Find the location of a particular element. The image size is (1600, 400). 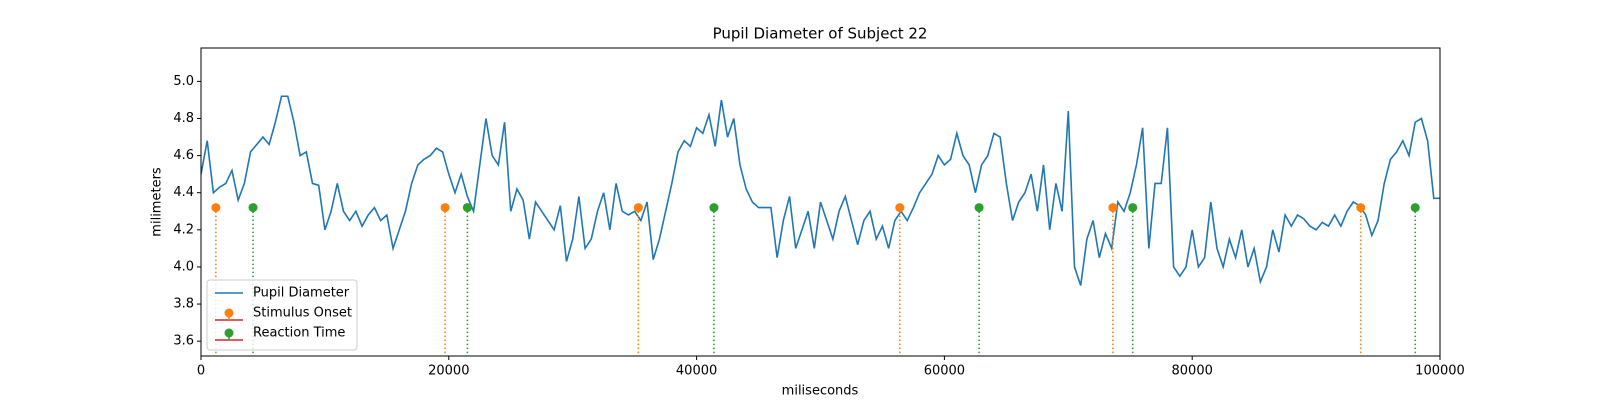

y-tick-label: 3.8 is located at coordinates (183, 304).